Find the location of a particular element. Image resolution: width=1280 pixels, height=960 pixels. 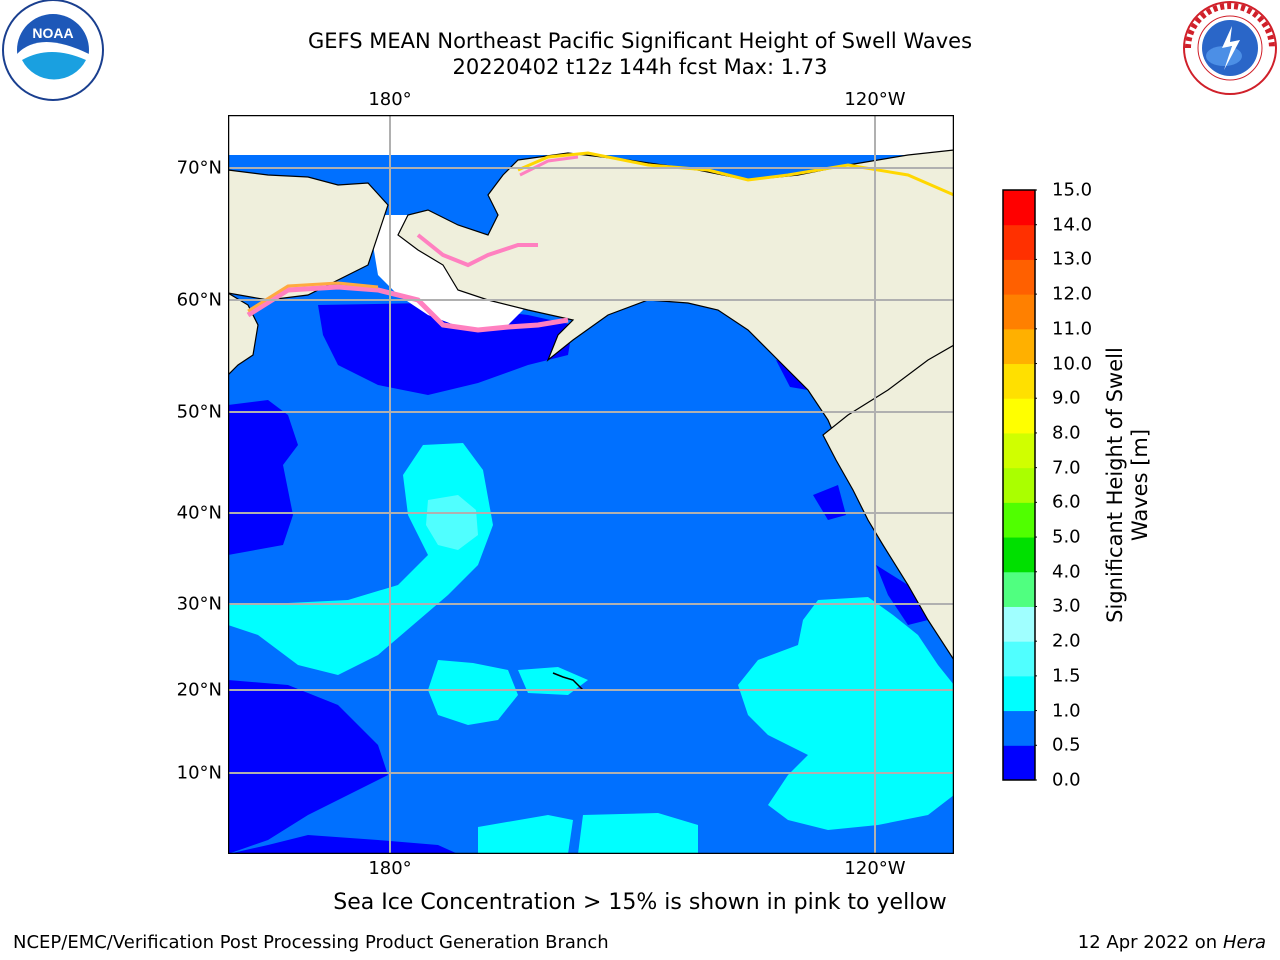

colorbar is located at coordinates (1019, 485).